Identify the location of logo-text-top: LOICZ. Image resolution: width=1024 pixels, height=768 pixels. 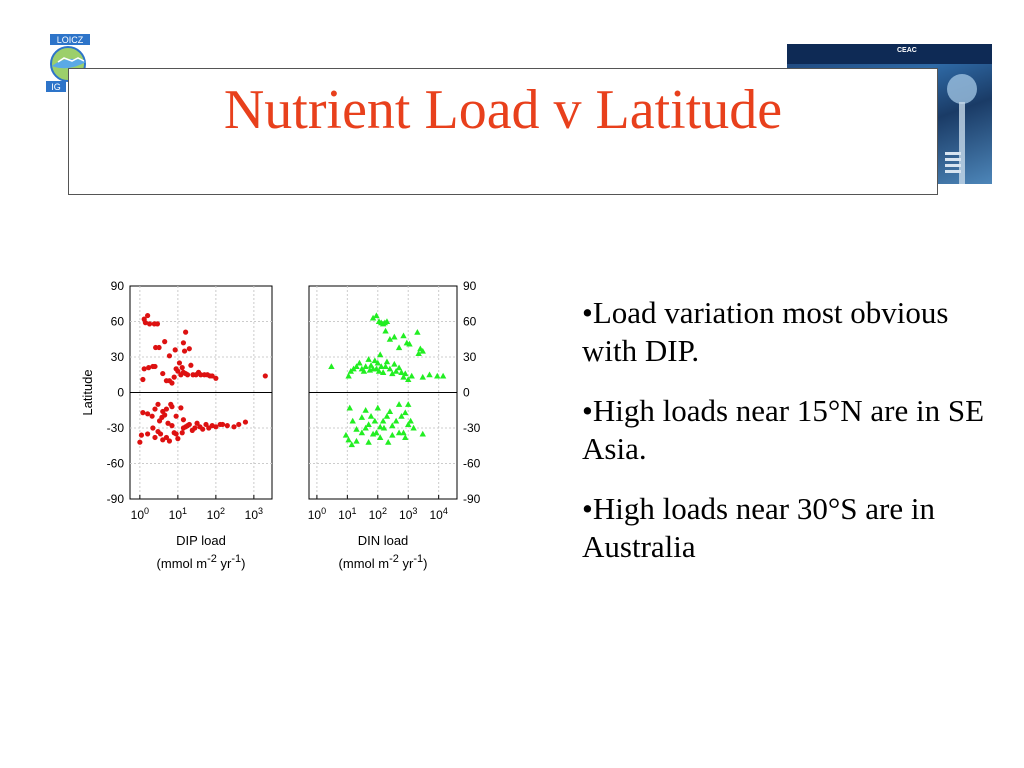
(70, 40).